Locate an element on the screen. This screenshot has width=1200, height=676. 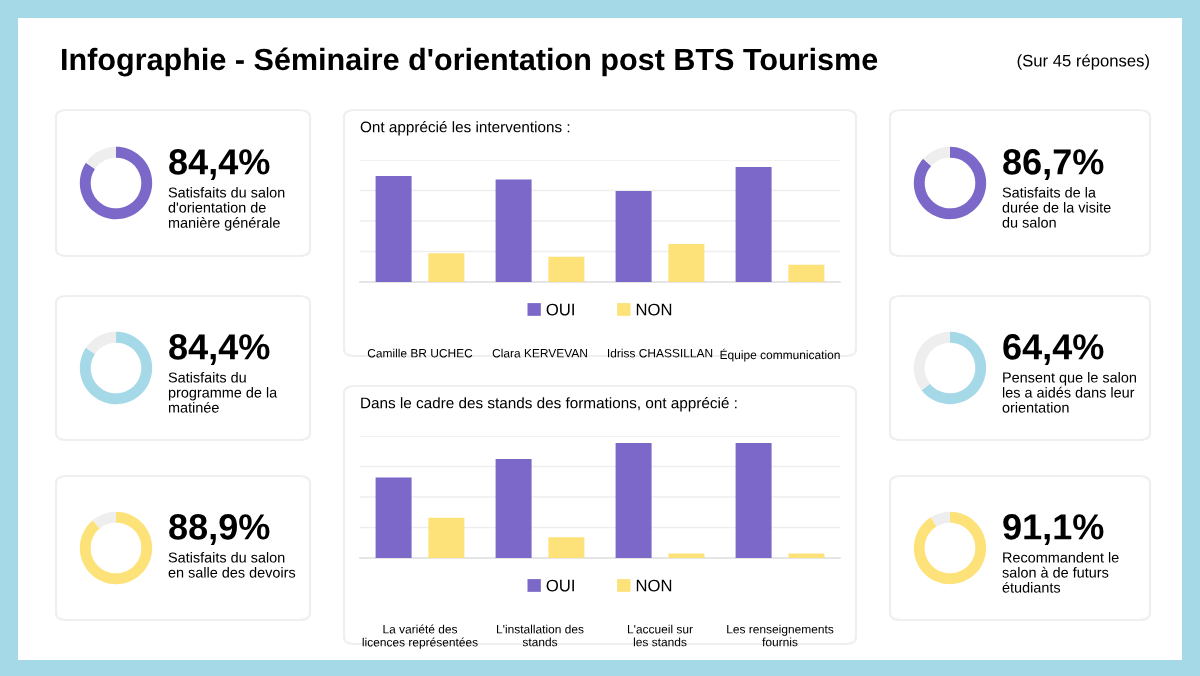
chart-title: 86,7% is located at coordinates (1053, 164).